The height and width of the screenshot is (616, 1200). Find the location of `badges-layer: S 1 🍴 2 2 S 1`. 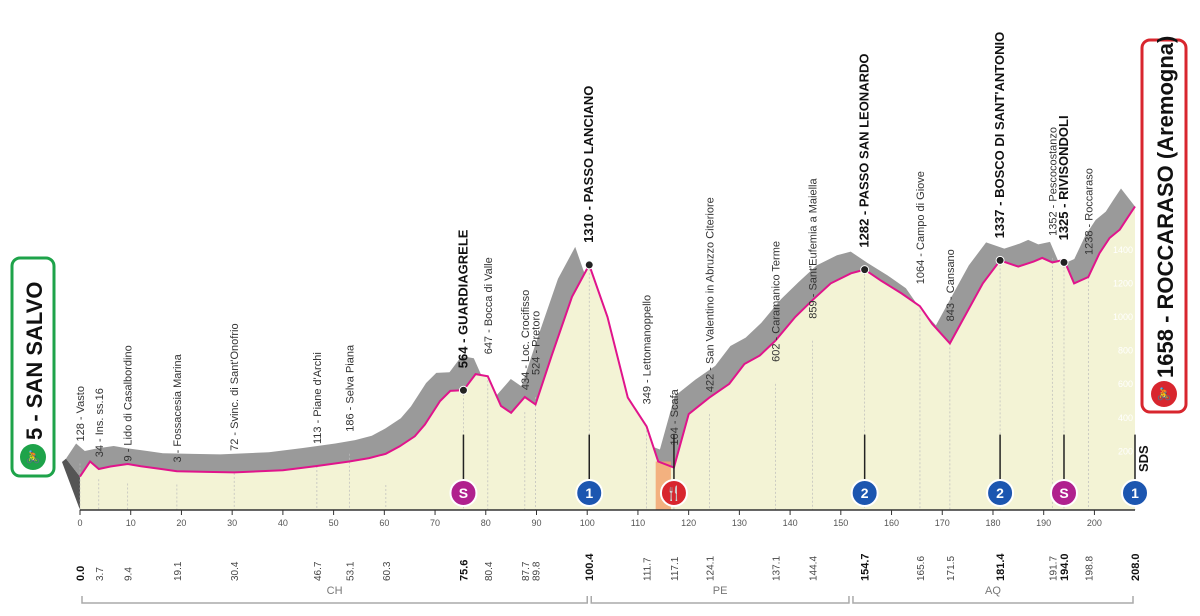

badges-layer: S 1 🍴 2 2 S 1 is located at coordinates (799, 470).